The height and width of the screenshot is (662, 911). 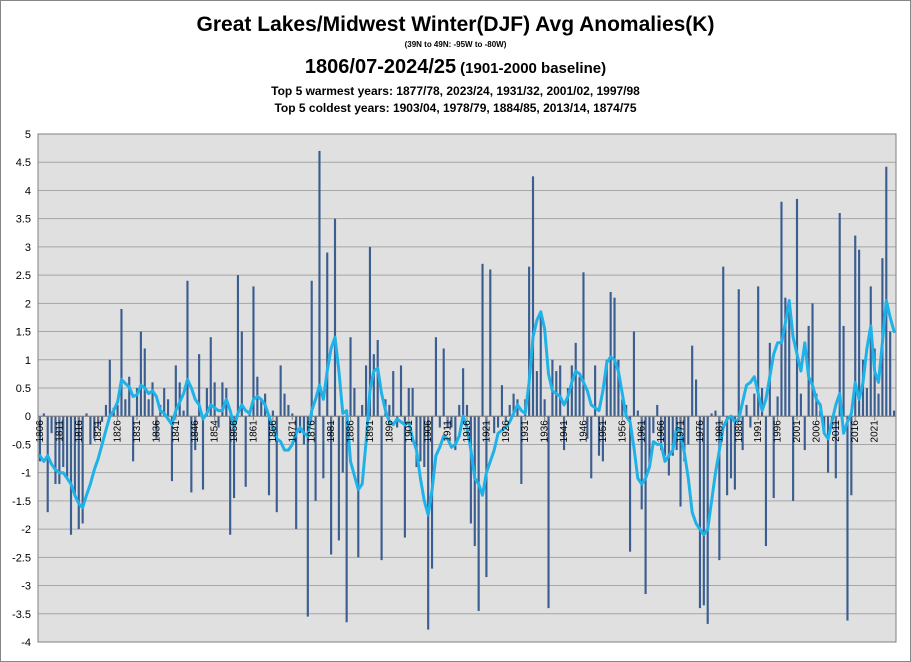 What do you see at coordinates (661, 431) in the screenshot?
I see `x-tick-label: 1966` at bounding box center [661, 431].